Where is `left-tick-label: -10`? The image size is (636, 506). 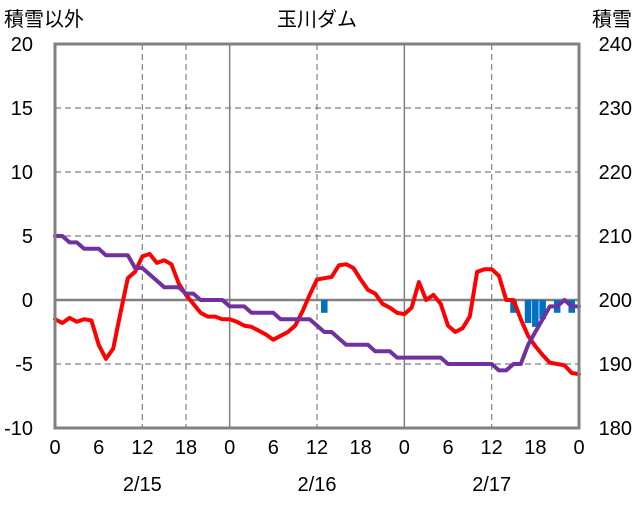
left-tick-label: -10 is located at coordinates (18, 429).